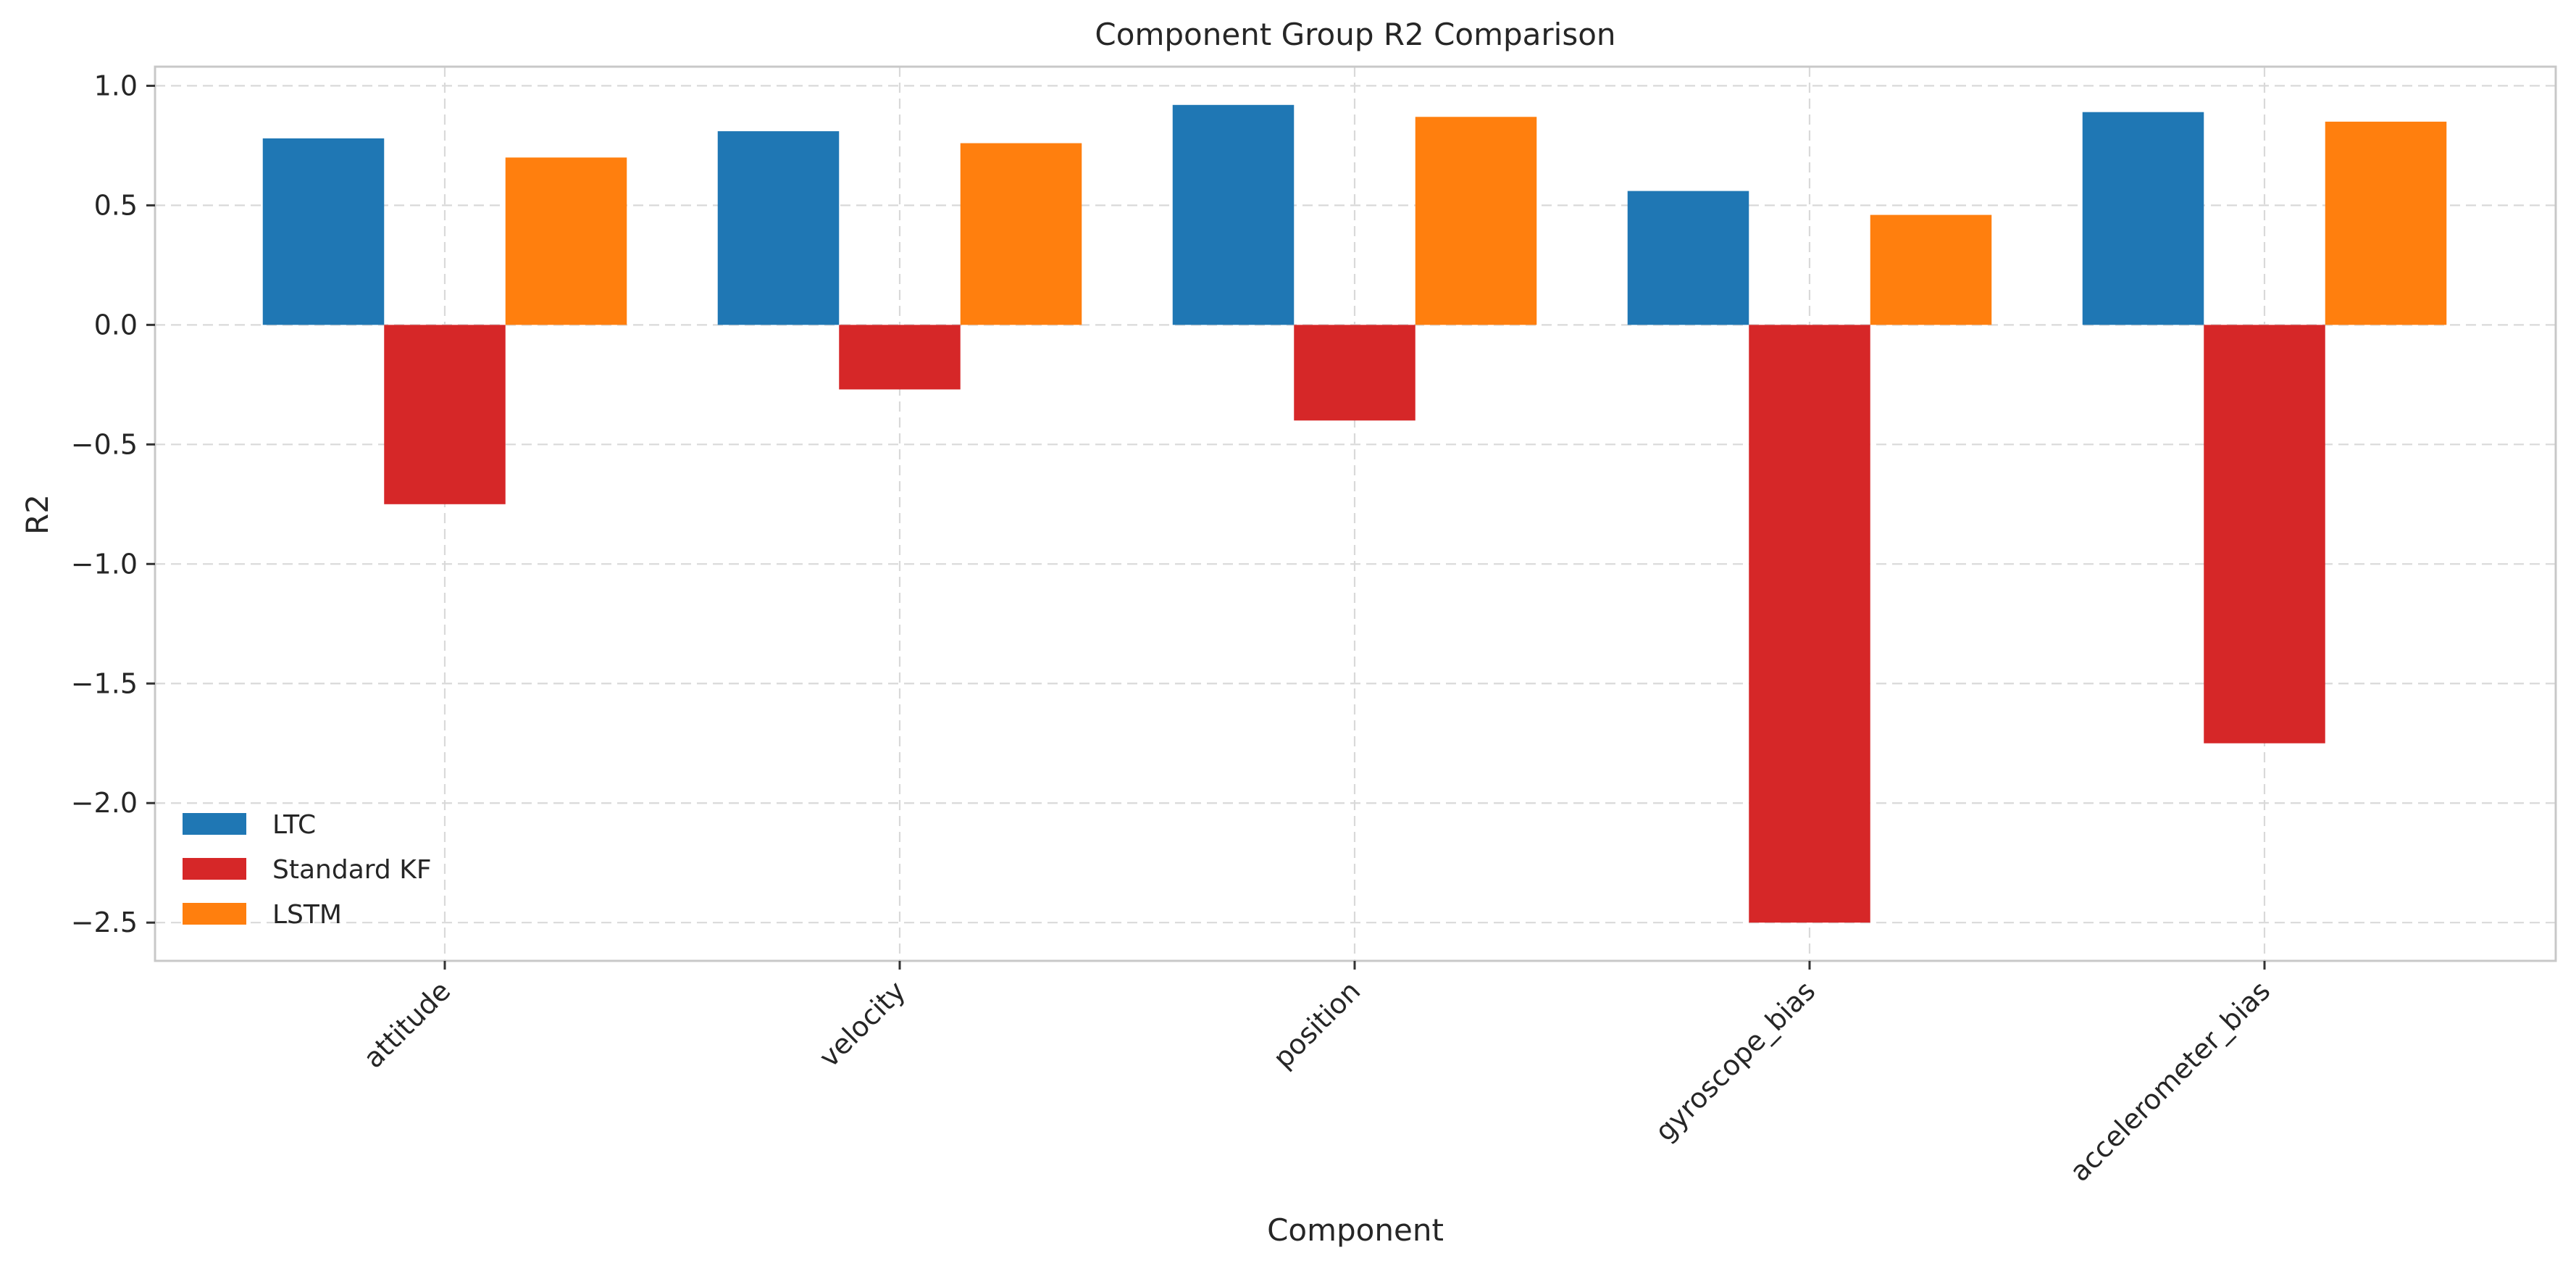 This screenshot has height=1271, width=2576. I want to click on bar-standard-kf-velocity, so click(900, 357).